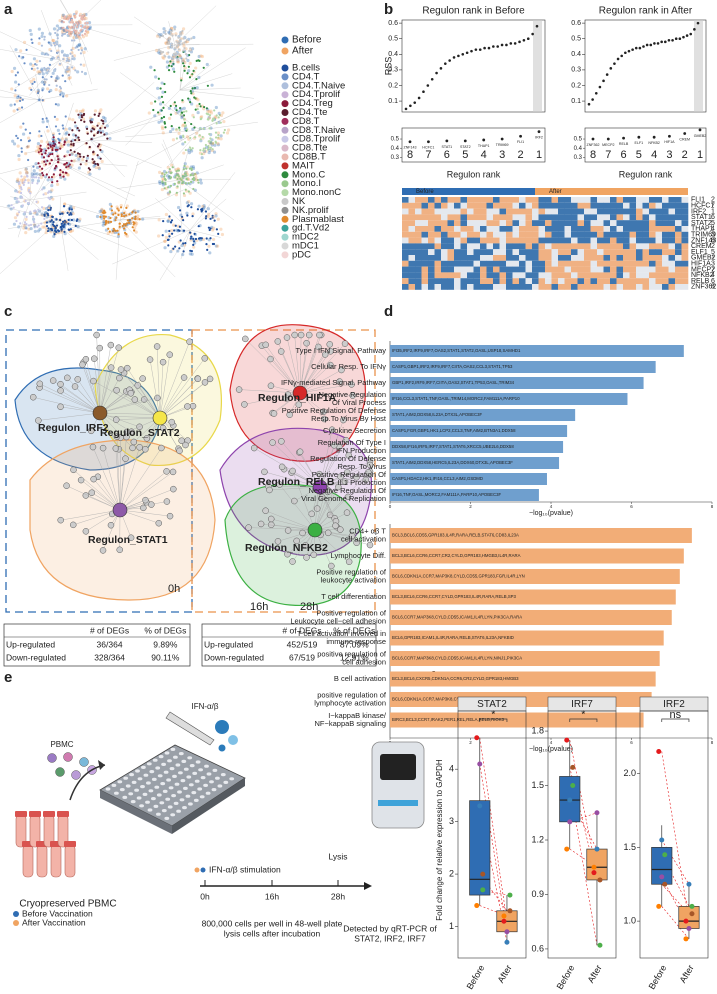 The width and height of the screenshot is (717, 994). I want to click on table-frame, so click(97, 645).